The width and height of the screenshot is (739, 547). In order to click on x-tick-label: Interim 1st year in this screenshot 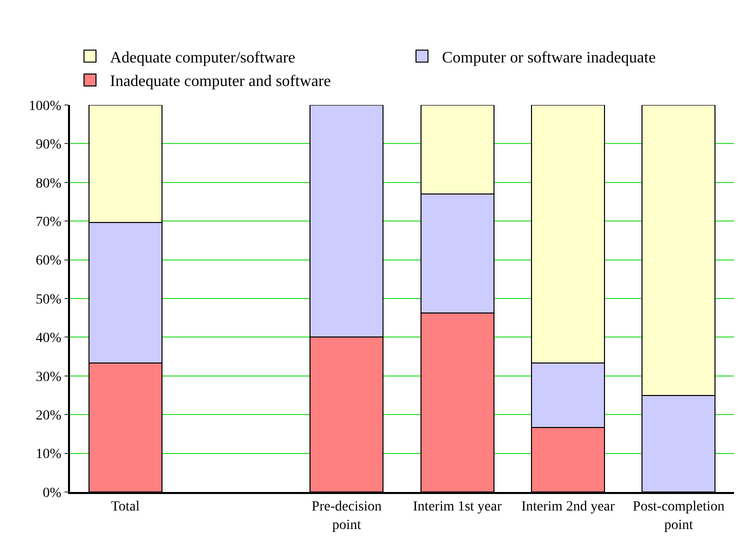, I will do `click(457, 507)`.